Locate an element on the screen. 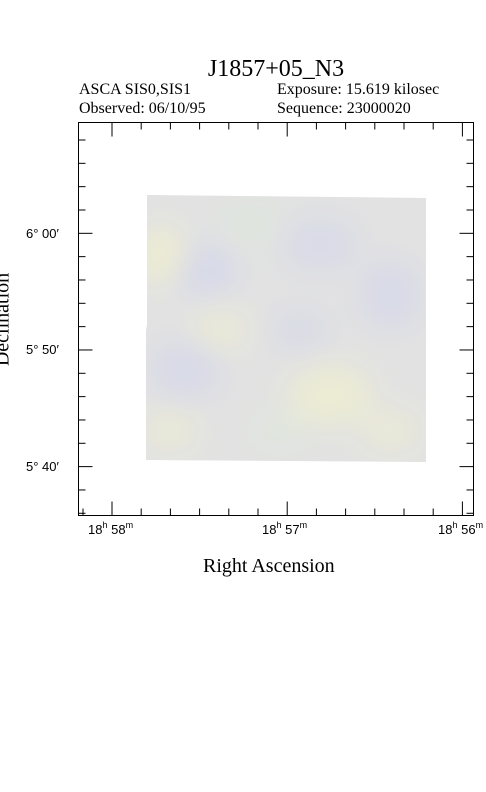 Image resolution: width=486 pixels, height=792 pixels. instrument-label: ASCA SIS0,SIS1 is located at coordinates (135, 89).